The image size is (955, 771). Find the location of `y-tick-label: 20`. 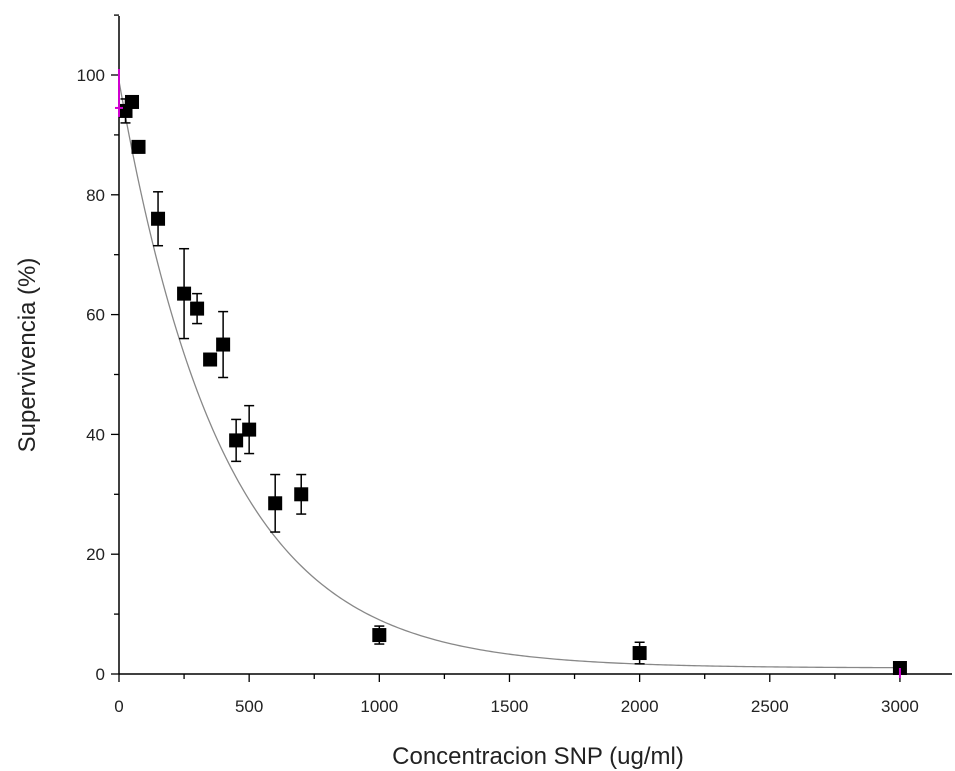

y-tick-label: 20 is located at coordinates (95, 554).